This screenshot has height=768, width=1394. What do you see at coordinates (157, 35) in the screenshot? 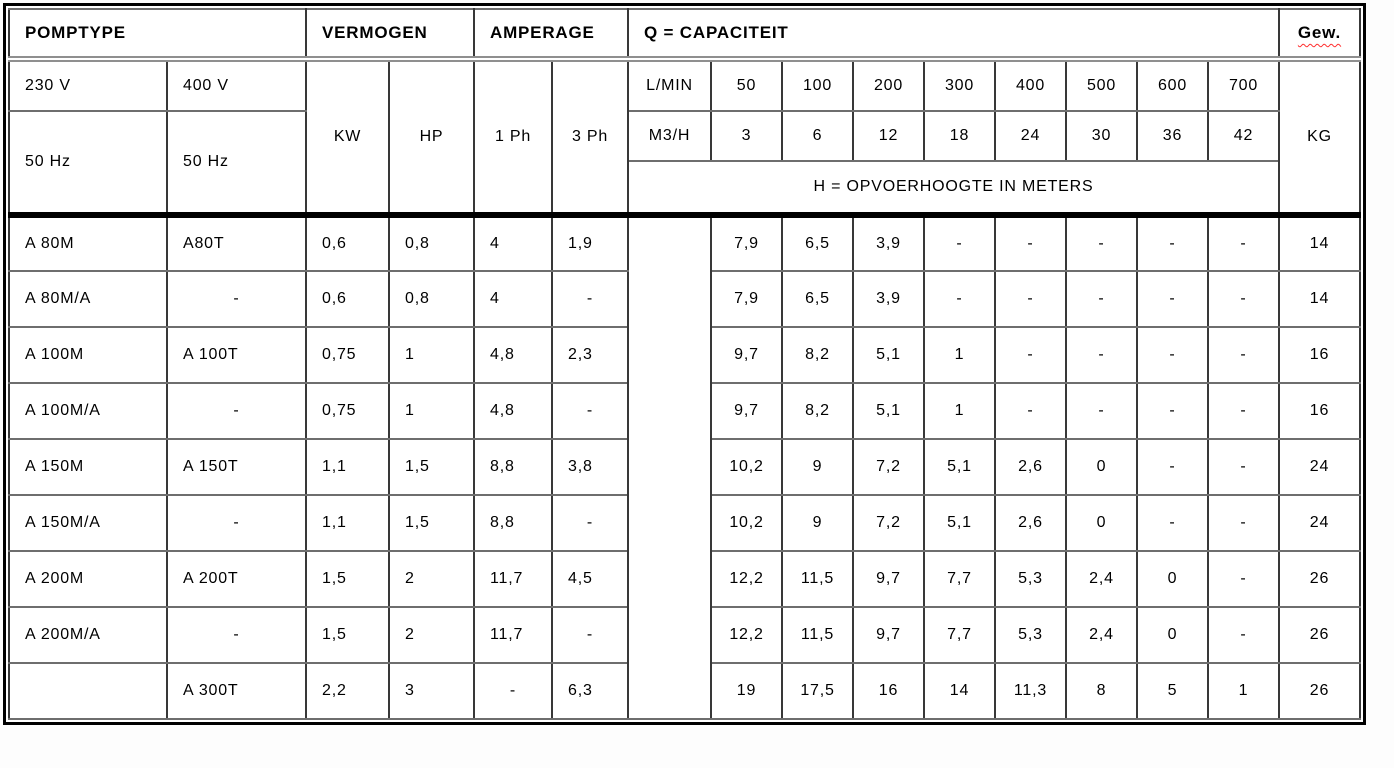
I see `pomptype-header-cell: POMPTYPE` at bounding box center [157, 35].